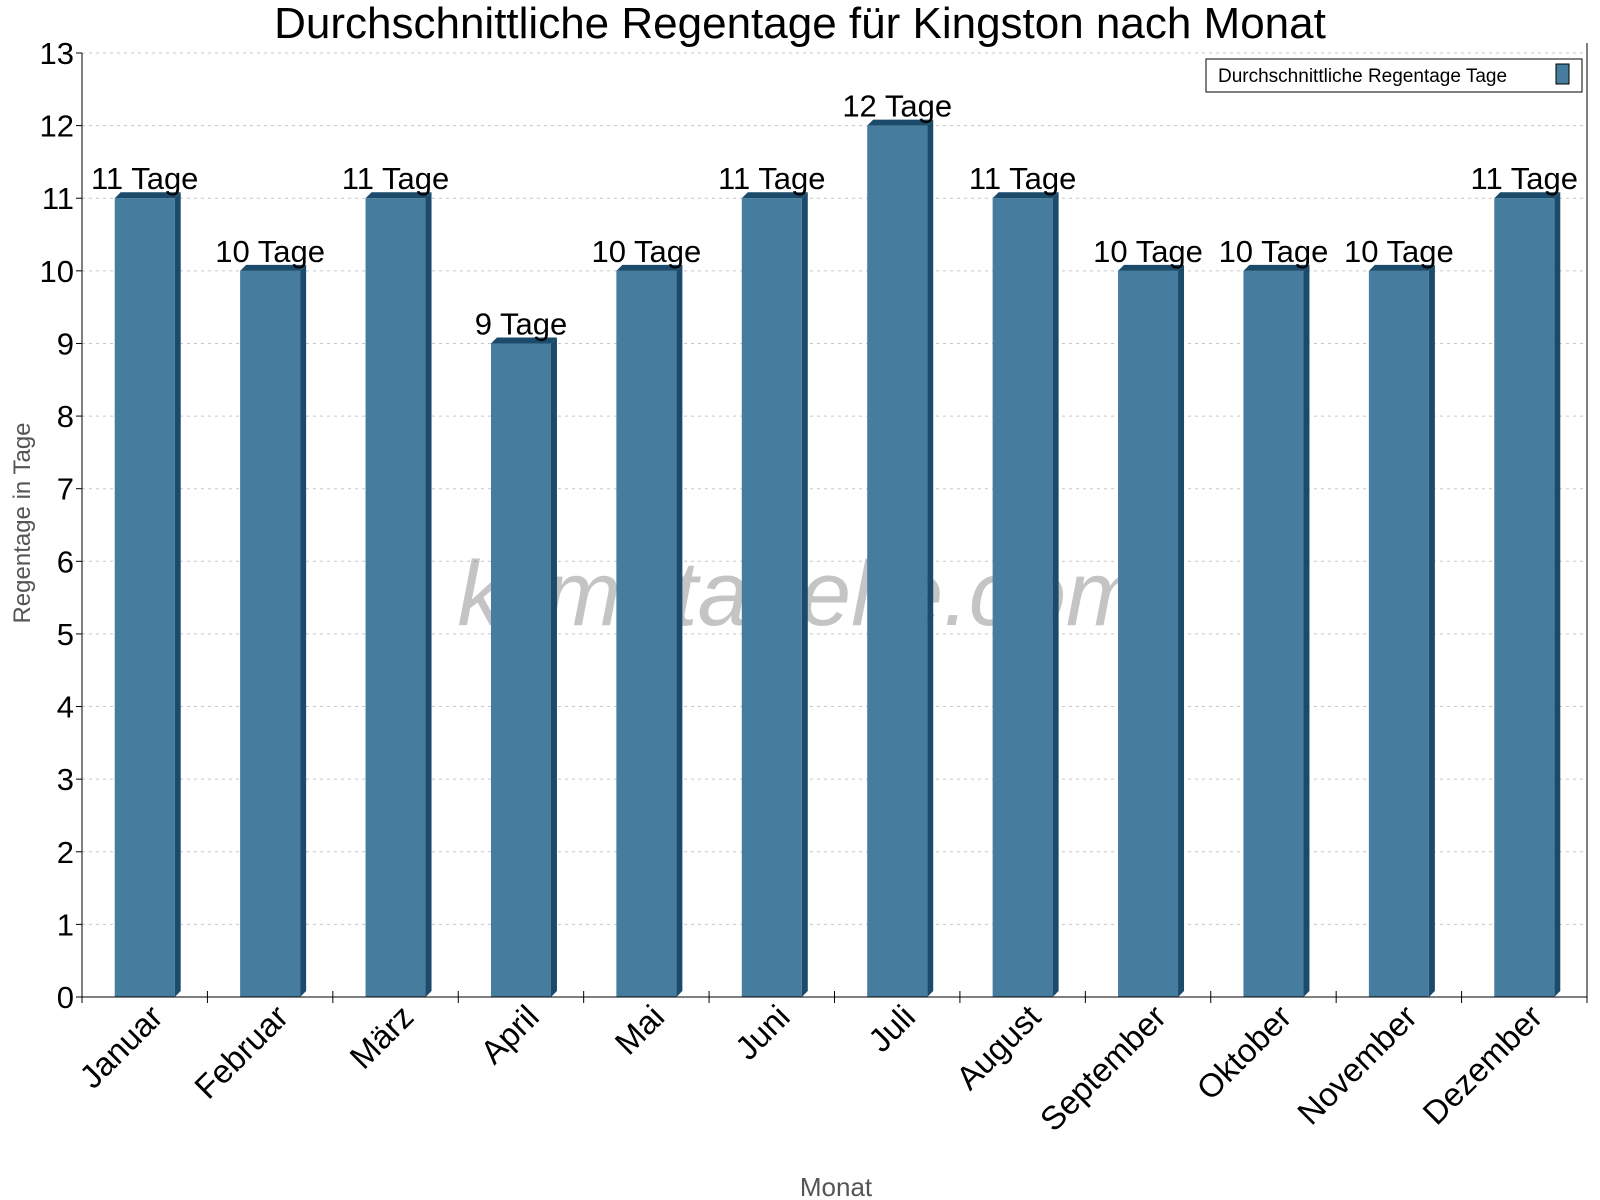 Image resolution: width=1600 pixels, height=1200 pixels. What do you see at coordinates (65, 343) in the screenshot?
I see `y-tick-label: 9` at bounding box center [65, 343].